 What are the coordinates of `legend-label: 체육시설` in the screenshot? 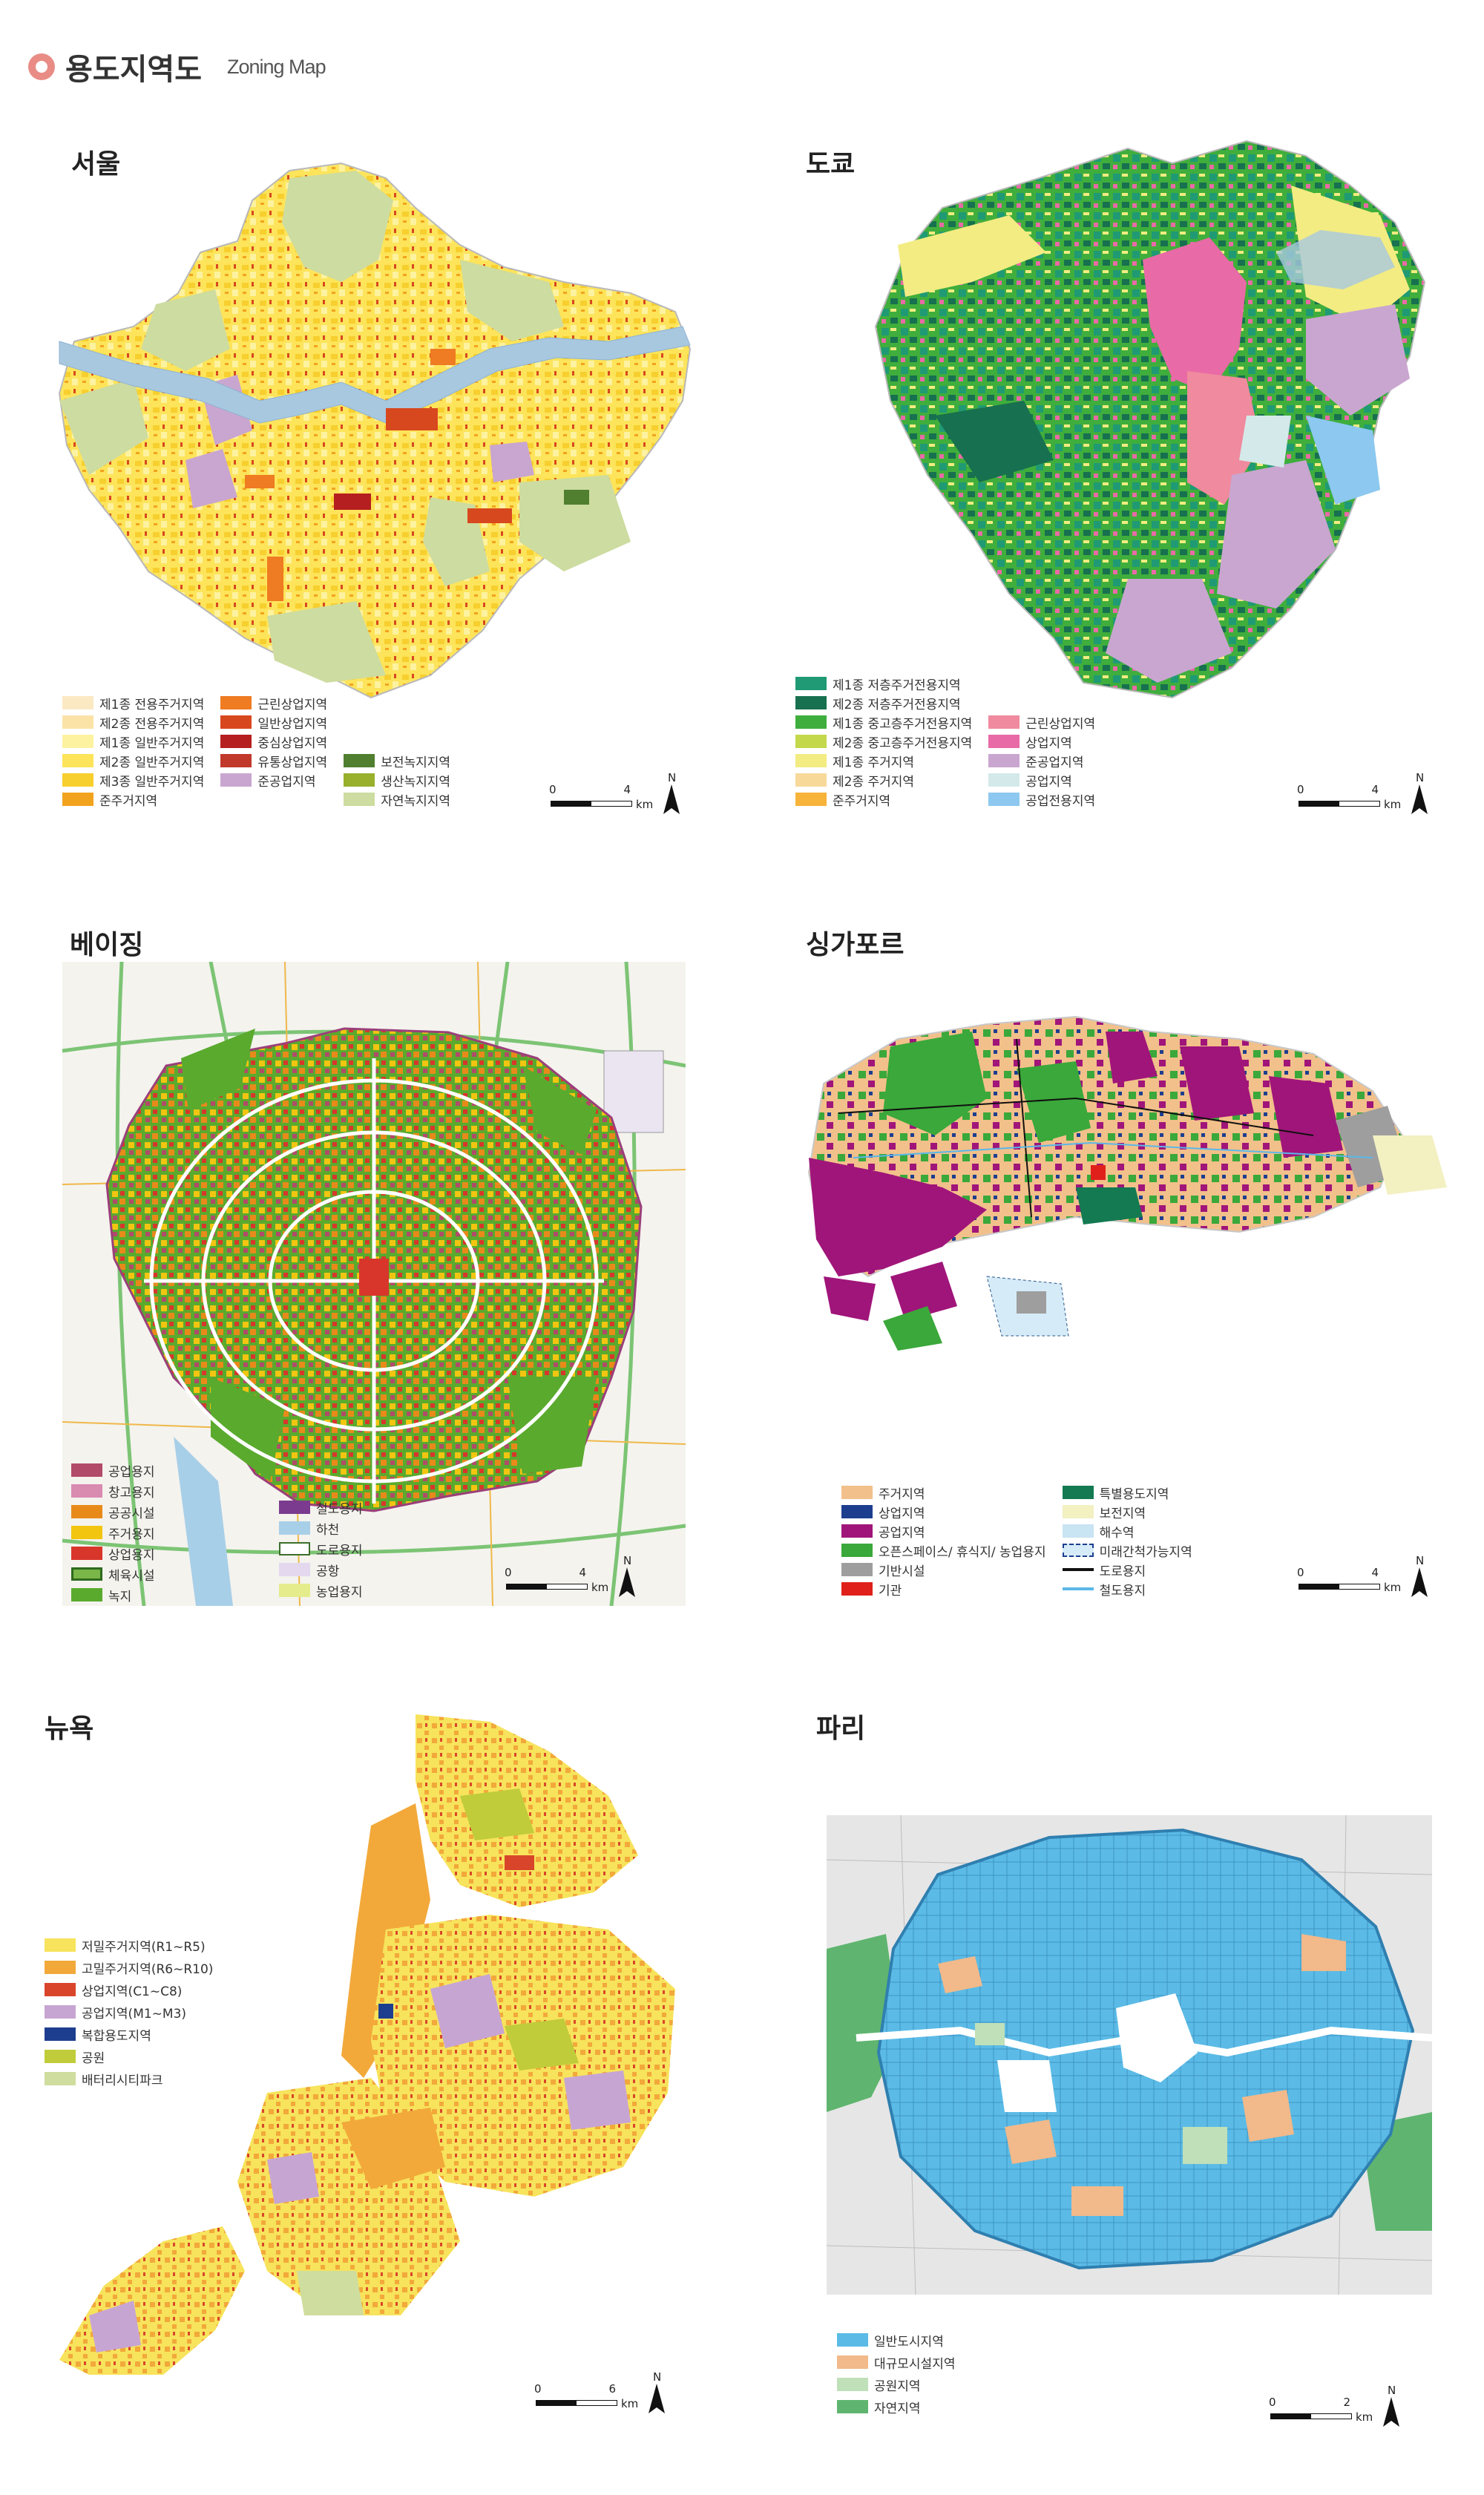 It's located at (131, 1576).